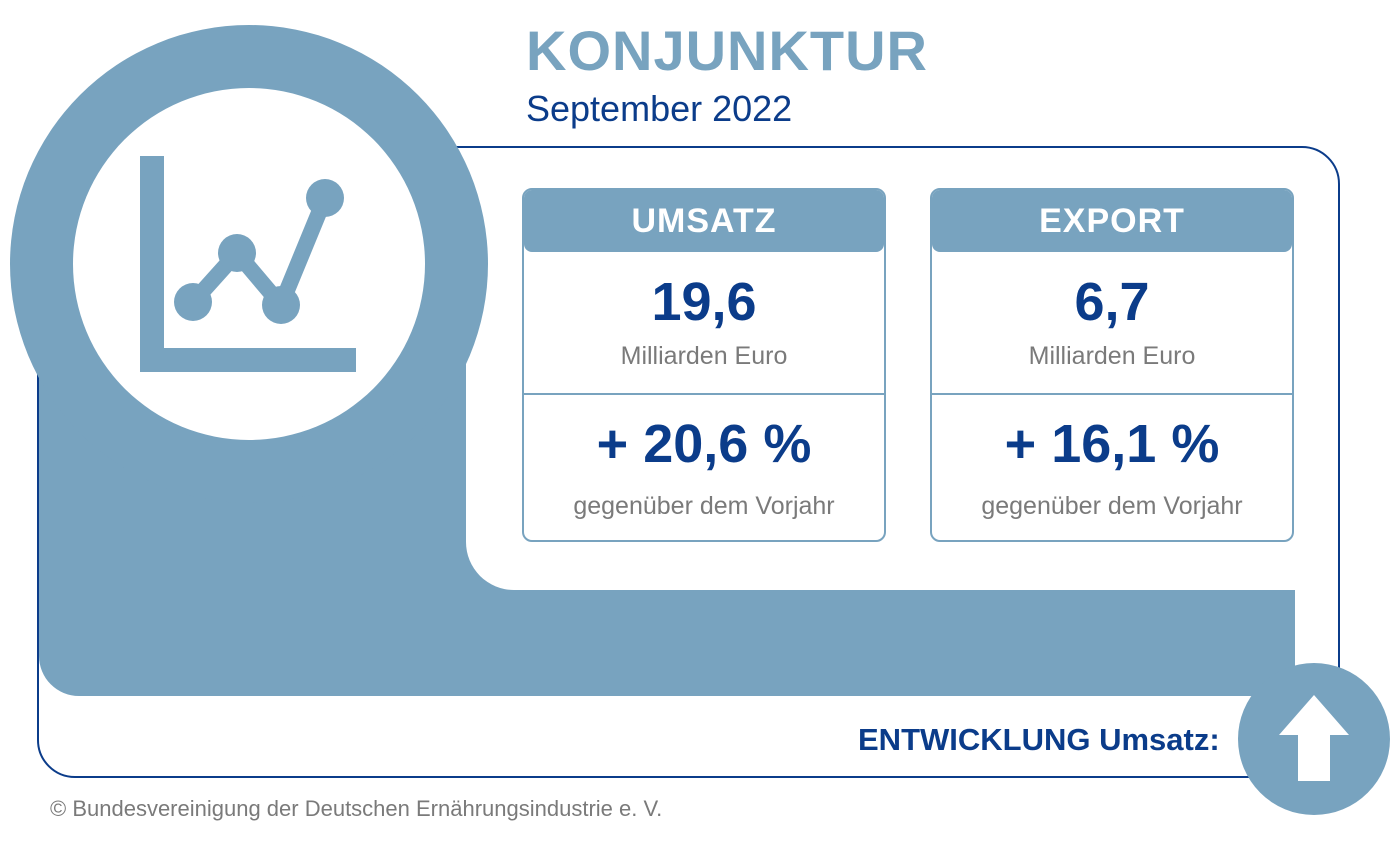  What do you see at coordinates (1112, 302) in the screenshot?
I see `card-value: 6,7` at bounding box center [1112, 302].